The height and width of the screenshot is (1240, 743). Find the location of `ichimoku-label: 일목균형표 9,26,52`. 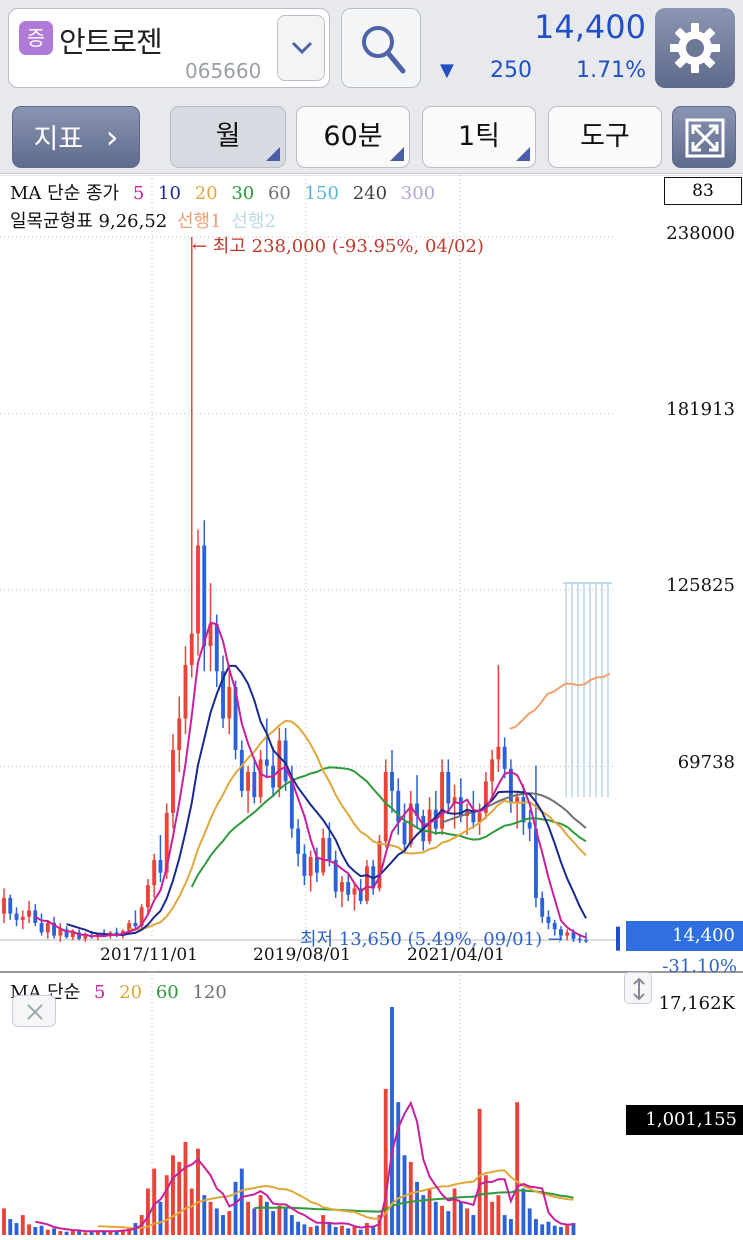

ichimoku-label: 일목균형표 9,26,52 is located at coordinates (89, 221).